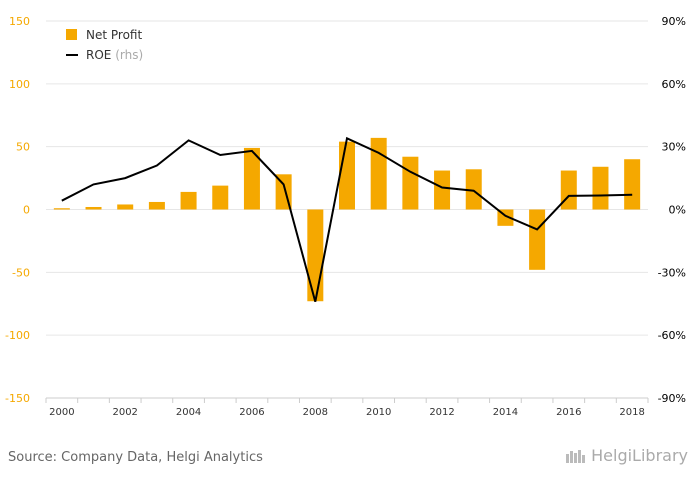  Describe the element at coordinates (26, 210) in the screenshot. I see `y-left-tick-label: 0` at that location.